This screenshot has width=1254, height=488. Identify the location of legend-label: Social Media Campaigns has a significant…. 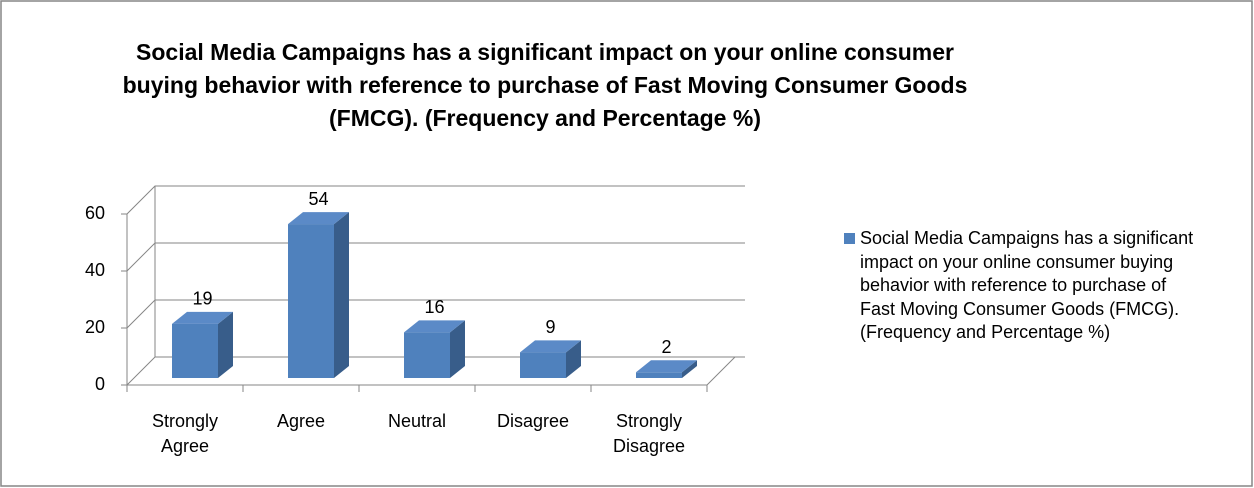
(1027, 285).